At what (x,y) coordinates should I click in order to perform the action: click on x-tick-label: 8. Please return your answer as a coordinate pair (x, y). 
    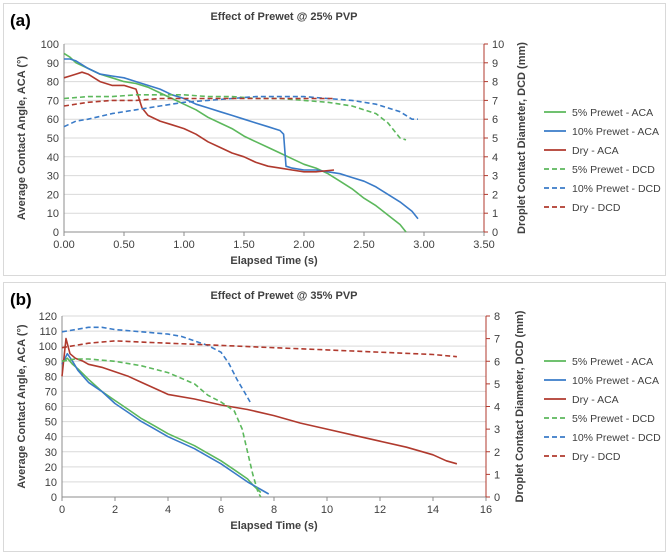
    Looking at the image, I should click on (274, 510).